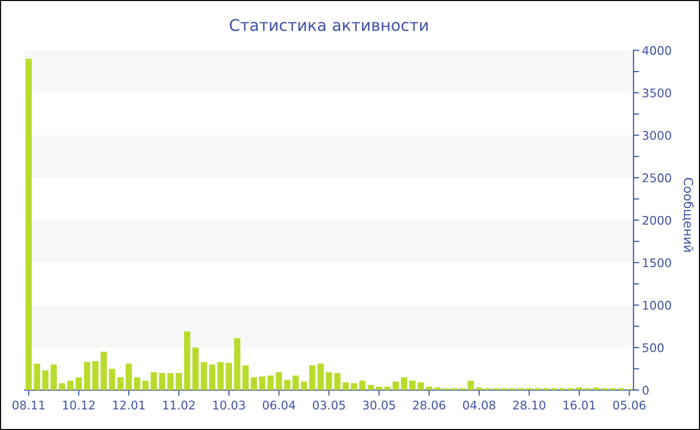  Describe the element at coordinates (657, 177) in the screenshot. I see `y-tick-label: 2500` at that location.